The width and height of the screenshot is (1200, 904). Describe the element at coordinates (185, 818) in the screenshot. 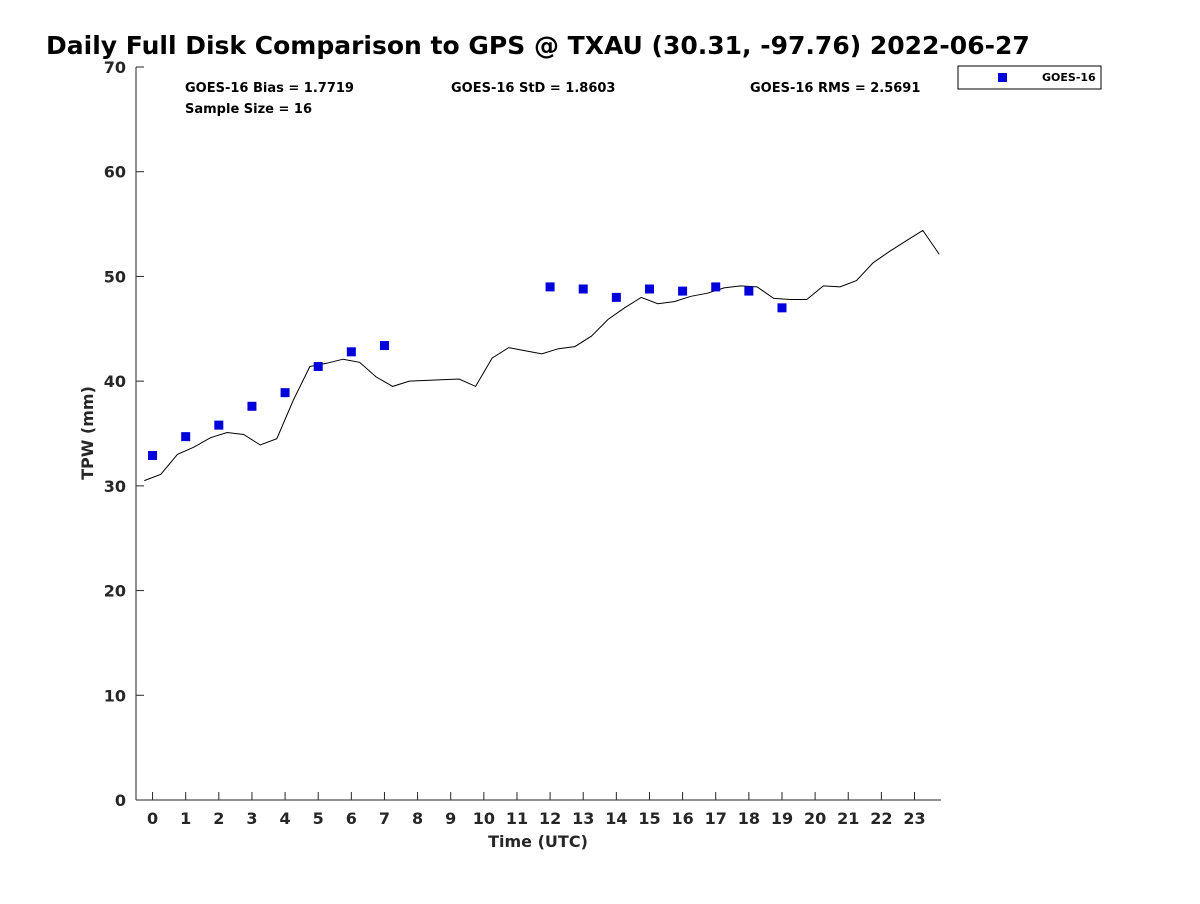

I see `x-tick-label: 1` at that location.